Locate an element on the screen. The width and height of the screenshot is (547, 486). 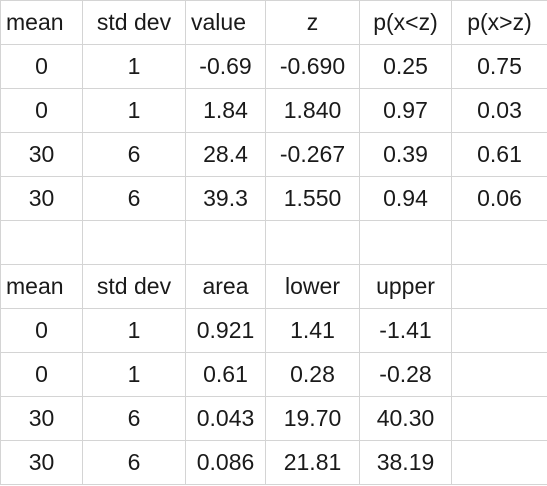
header-cell-p-greater: p(x>z) is located at coordinates (499, 22).